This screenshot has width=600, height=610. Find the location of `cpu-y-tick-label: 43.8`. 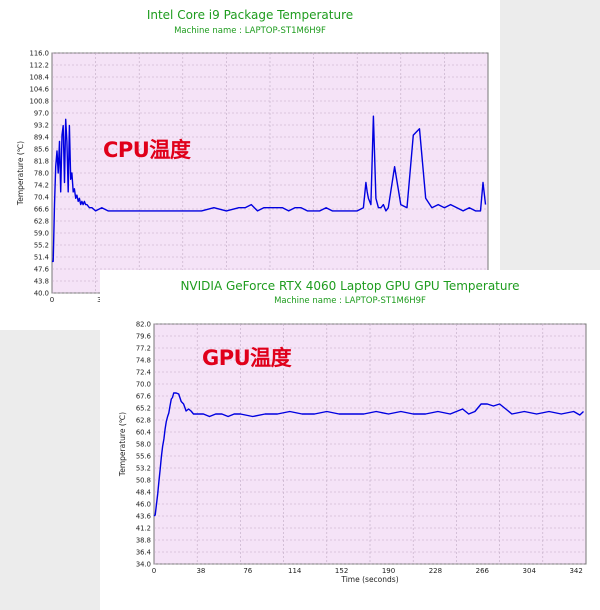

cpu-y-tick-label: 43.8 is located at coordinates (41, 282).